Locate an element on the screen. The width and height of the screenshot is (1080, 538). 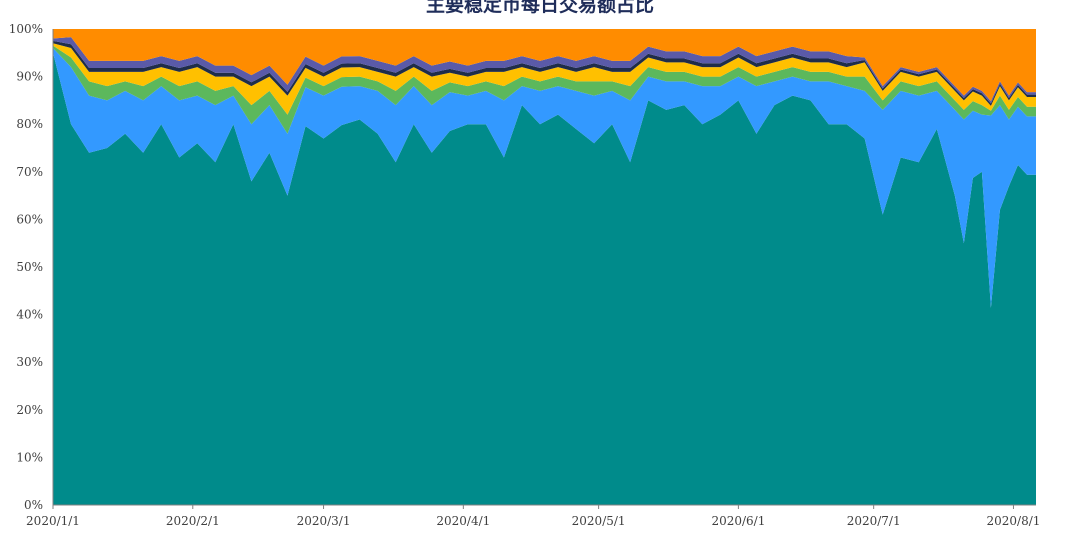
x-tick-label: 2020/8/1 is located at coordinates (1014, 521).